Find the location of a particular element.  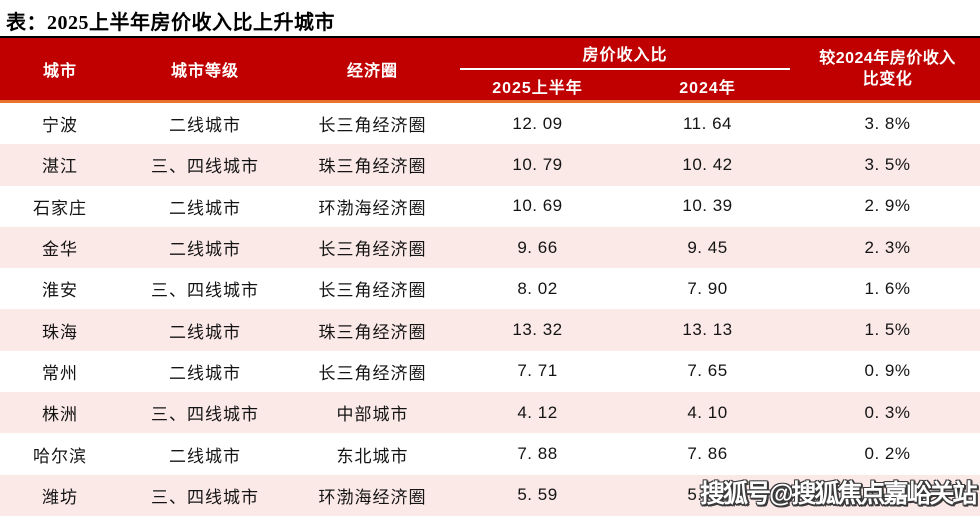

cell-ratio-2025: 7. 71 is located at coordinates (537, 371).